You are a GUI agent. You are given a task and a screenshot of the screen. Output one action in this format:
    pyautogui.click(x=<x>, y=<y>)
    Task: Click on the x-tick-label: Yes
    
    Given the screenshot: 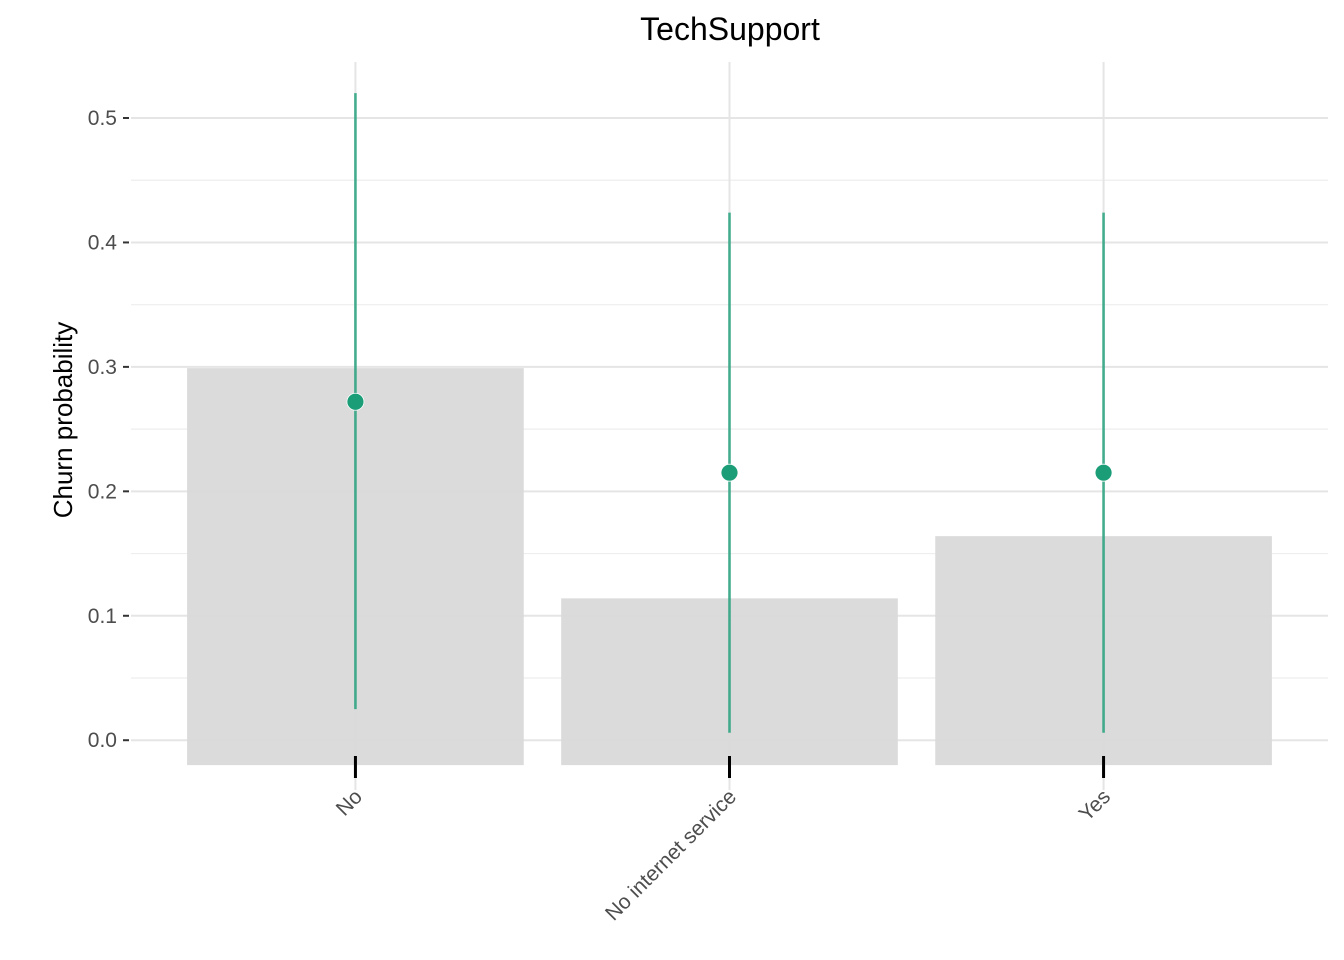 What is the action you would take?
    pyautogui.click(x=1095, y=805)
    